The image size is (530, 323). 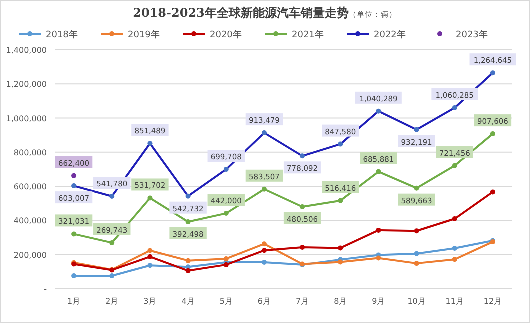 I want to click on legend-label: 2023年, so click(x=472, y=35).